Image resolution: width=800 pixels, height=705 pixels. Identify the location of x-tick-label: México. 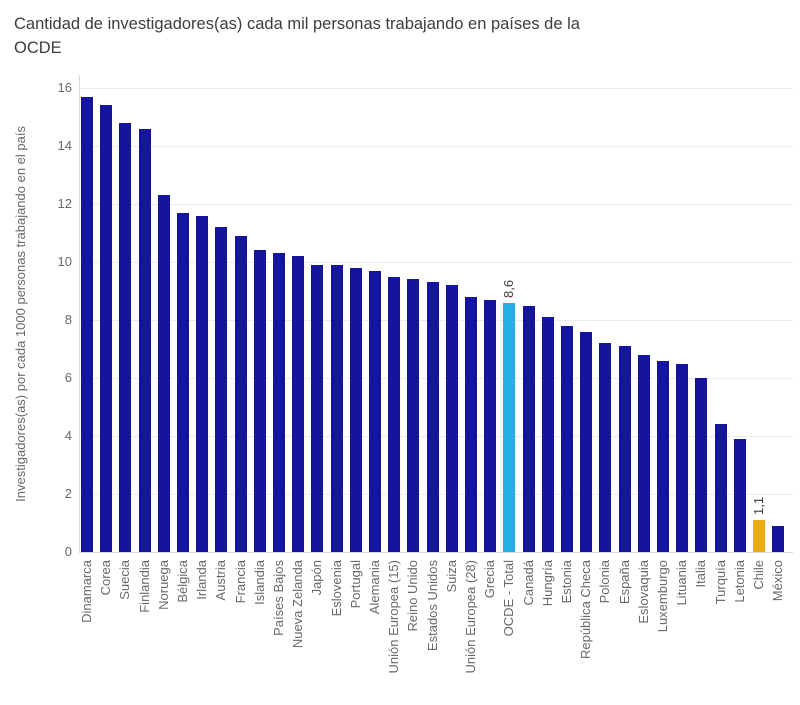
(778, 581).